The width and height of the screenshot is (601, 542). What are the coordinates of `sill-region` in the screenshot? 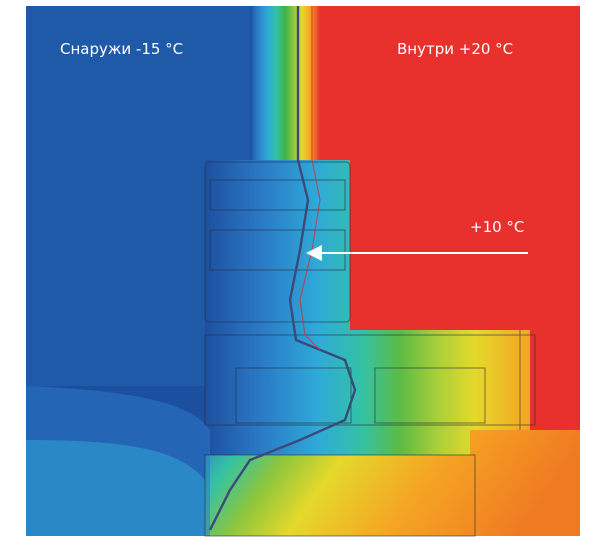 It's located at (392, 483).